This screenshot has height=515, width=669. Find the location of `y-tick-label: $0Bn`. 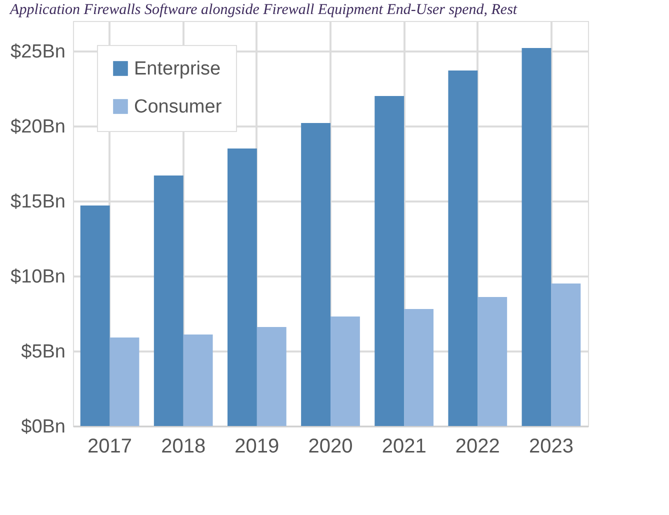

y-tick-label: $0Bn is located at coordinates (43, 427).